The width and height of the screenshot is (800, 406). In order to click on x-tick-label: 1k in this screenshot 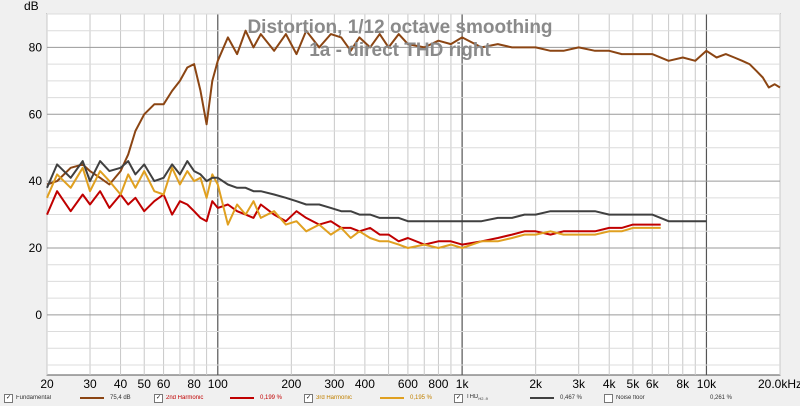, I will do `click(463, 382)`.